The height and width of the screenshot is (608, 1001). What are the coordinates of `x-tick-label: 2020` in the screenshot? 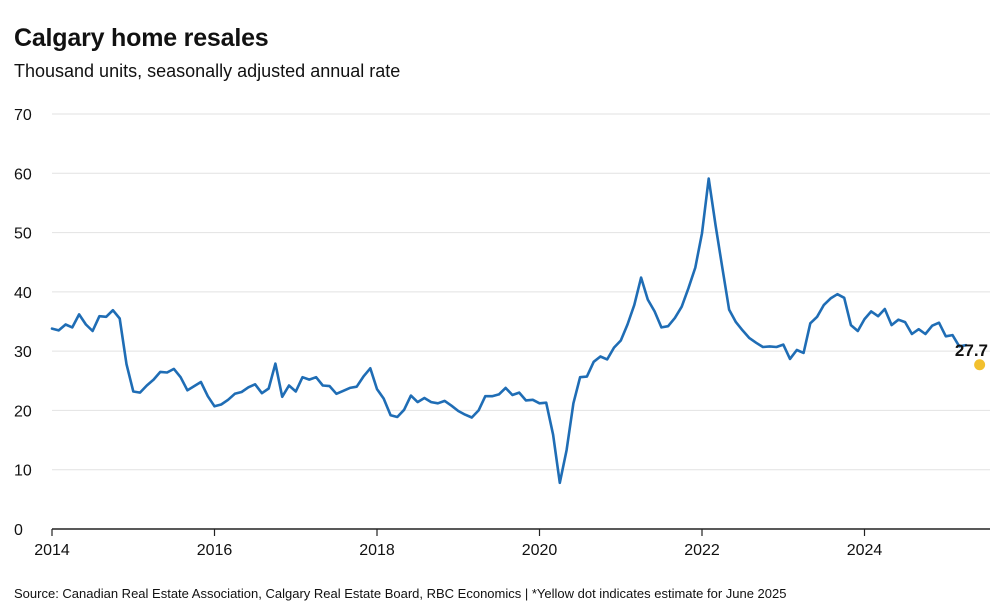 It's located at (540, 550).